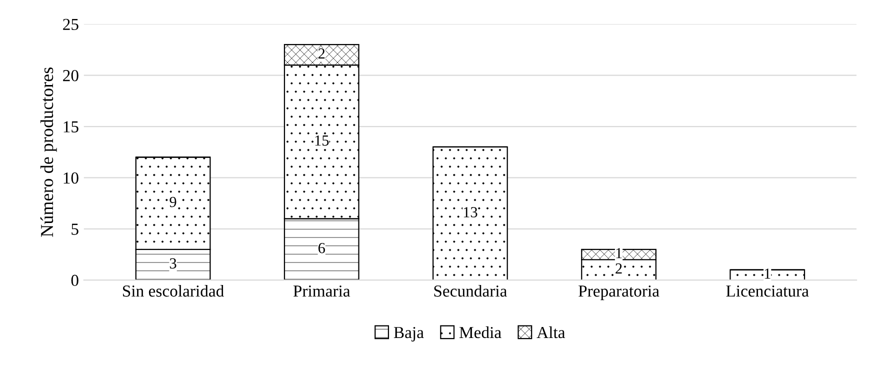 The image size is (883, 371). What do you see at coordinates (70, 76) in the screenshot?
I see `y-tick-label: 20` at bounding box center [70, 76].